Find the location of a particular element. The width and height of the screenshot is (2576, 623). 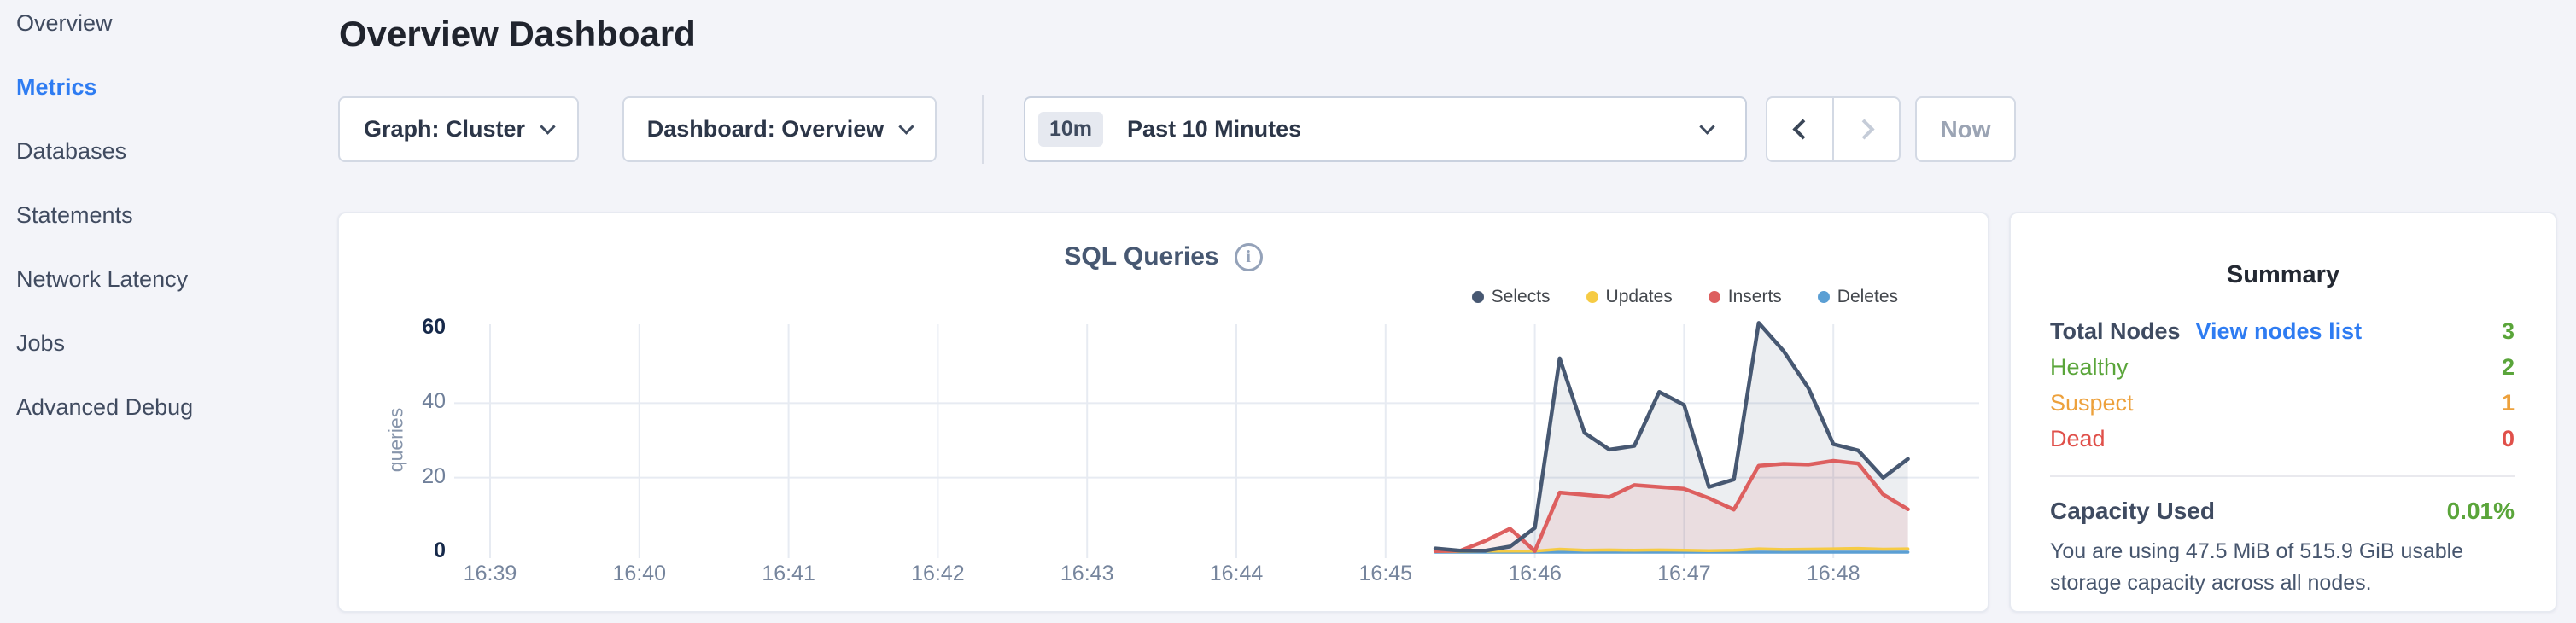

time-window-nav is located at coordinates (1833, 129).